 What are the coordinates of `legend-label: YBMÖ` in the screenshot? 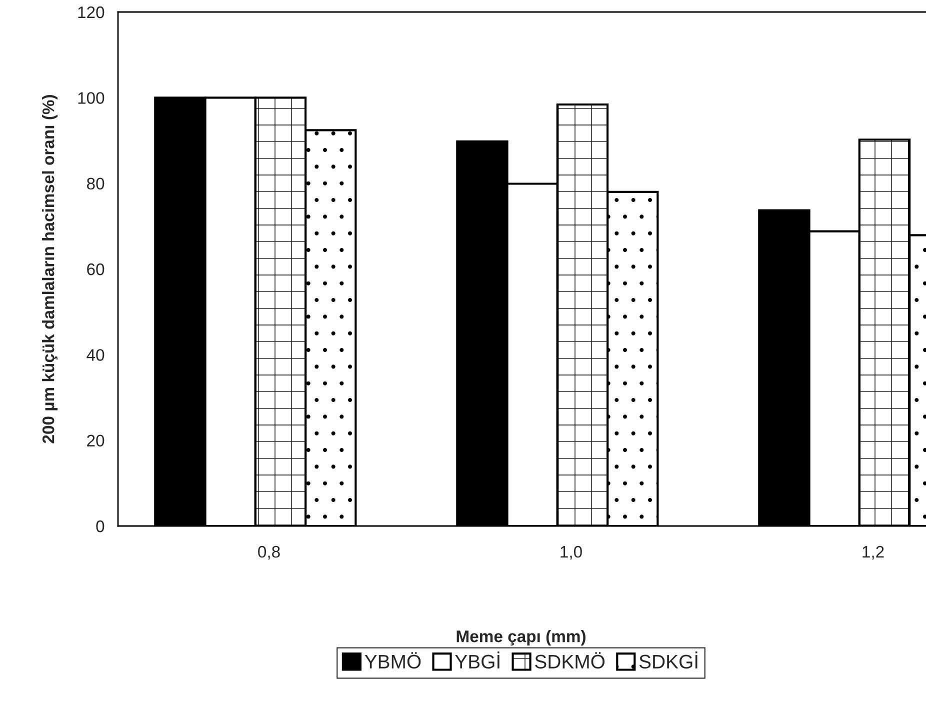 It's located at (392, 660).